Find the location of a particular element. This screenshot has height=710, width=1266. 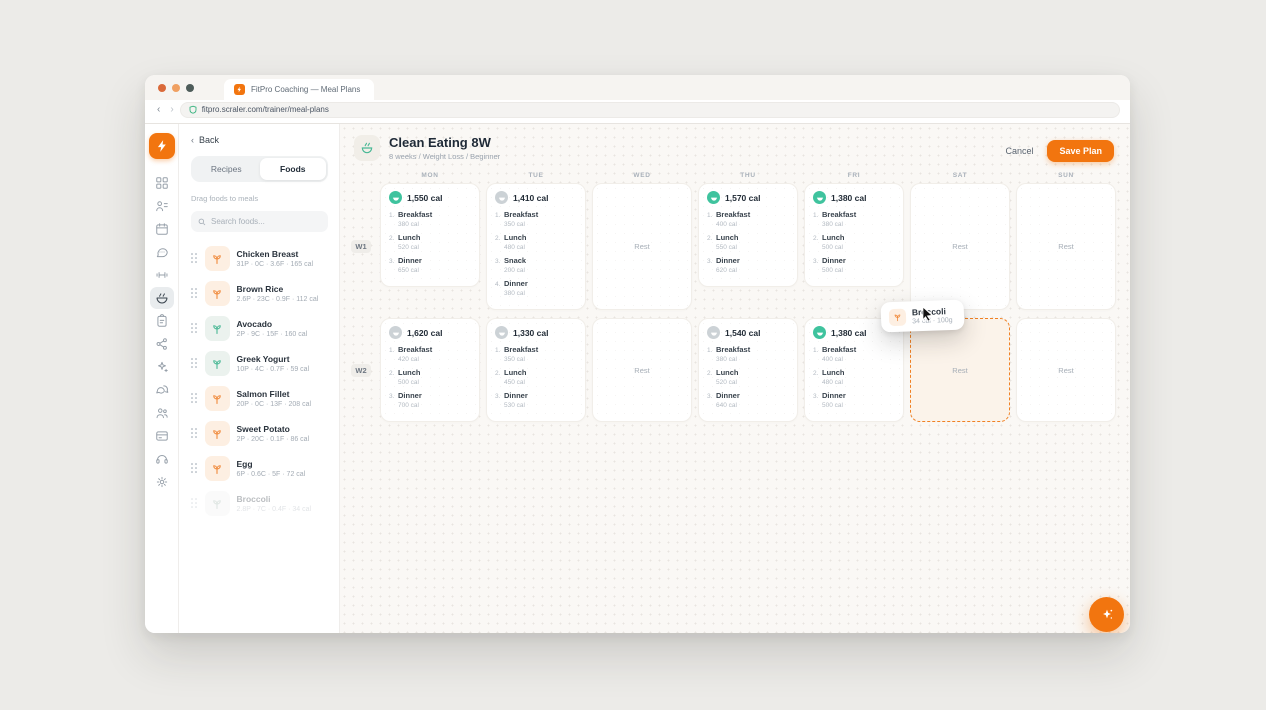

nav-support-headset-icon is located at coordinates (162, 459).